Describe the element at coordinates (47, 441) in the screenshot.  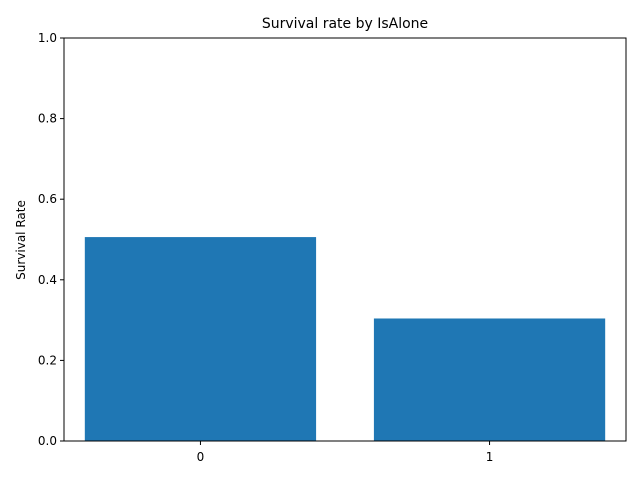
I see `y-tick-label: 0.0` at that location.